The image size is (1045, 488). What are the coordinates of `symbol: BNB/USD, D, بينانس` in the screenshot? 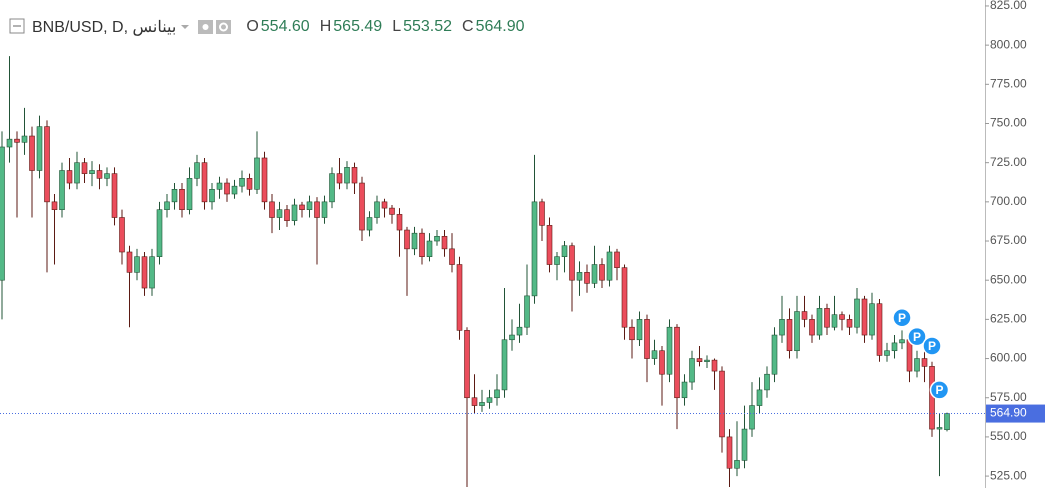 It's located at (104, 27).